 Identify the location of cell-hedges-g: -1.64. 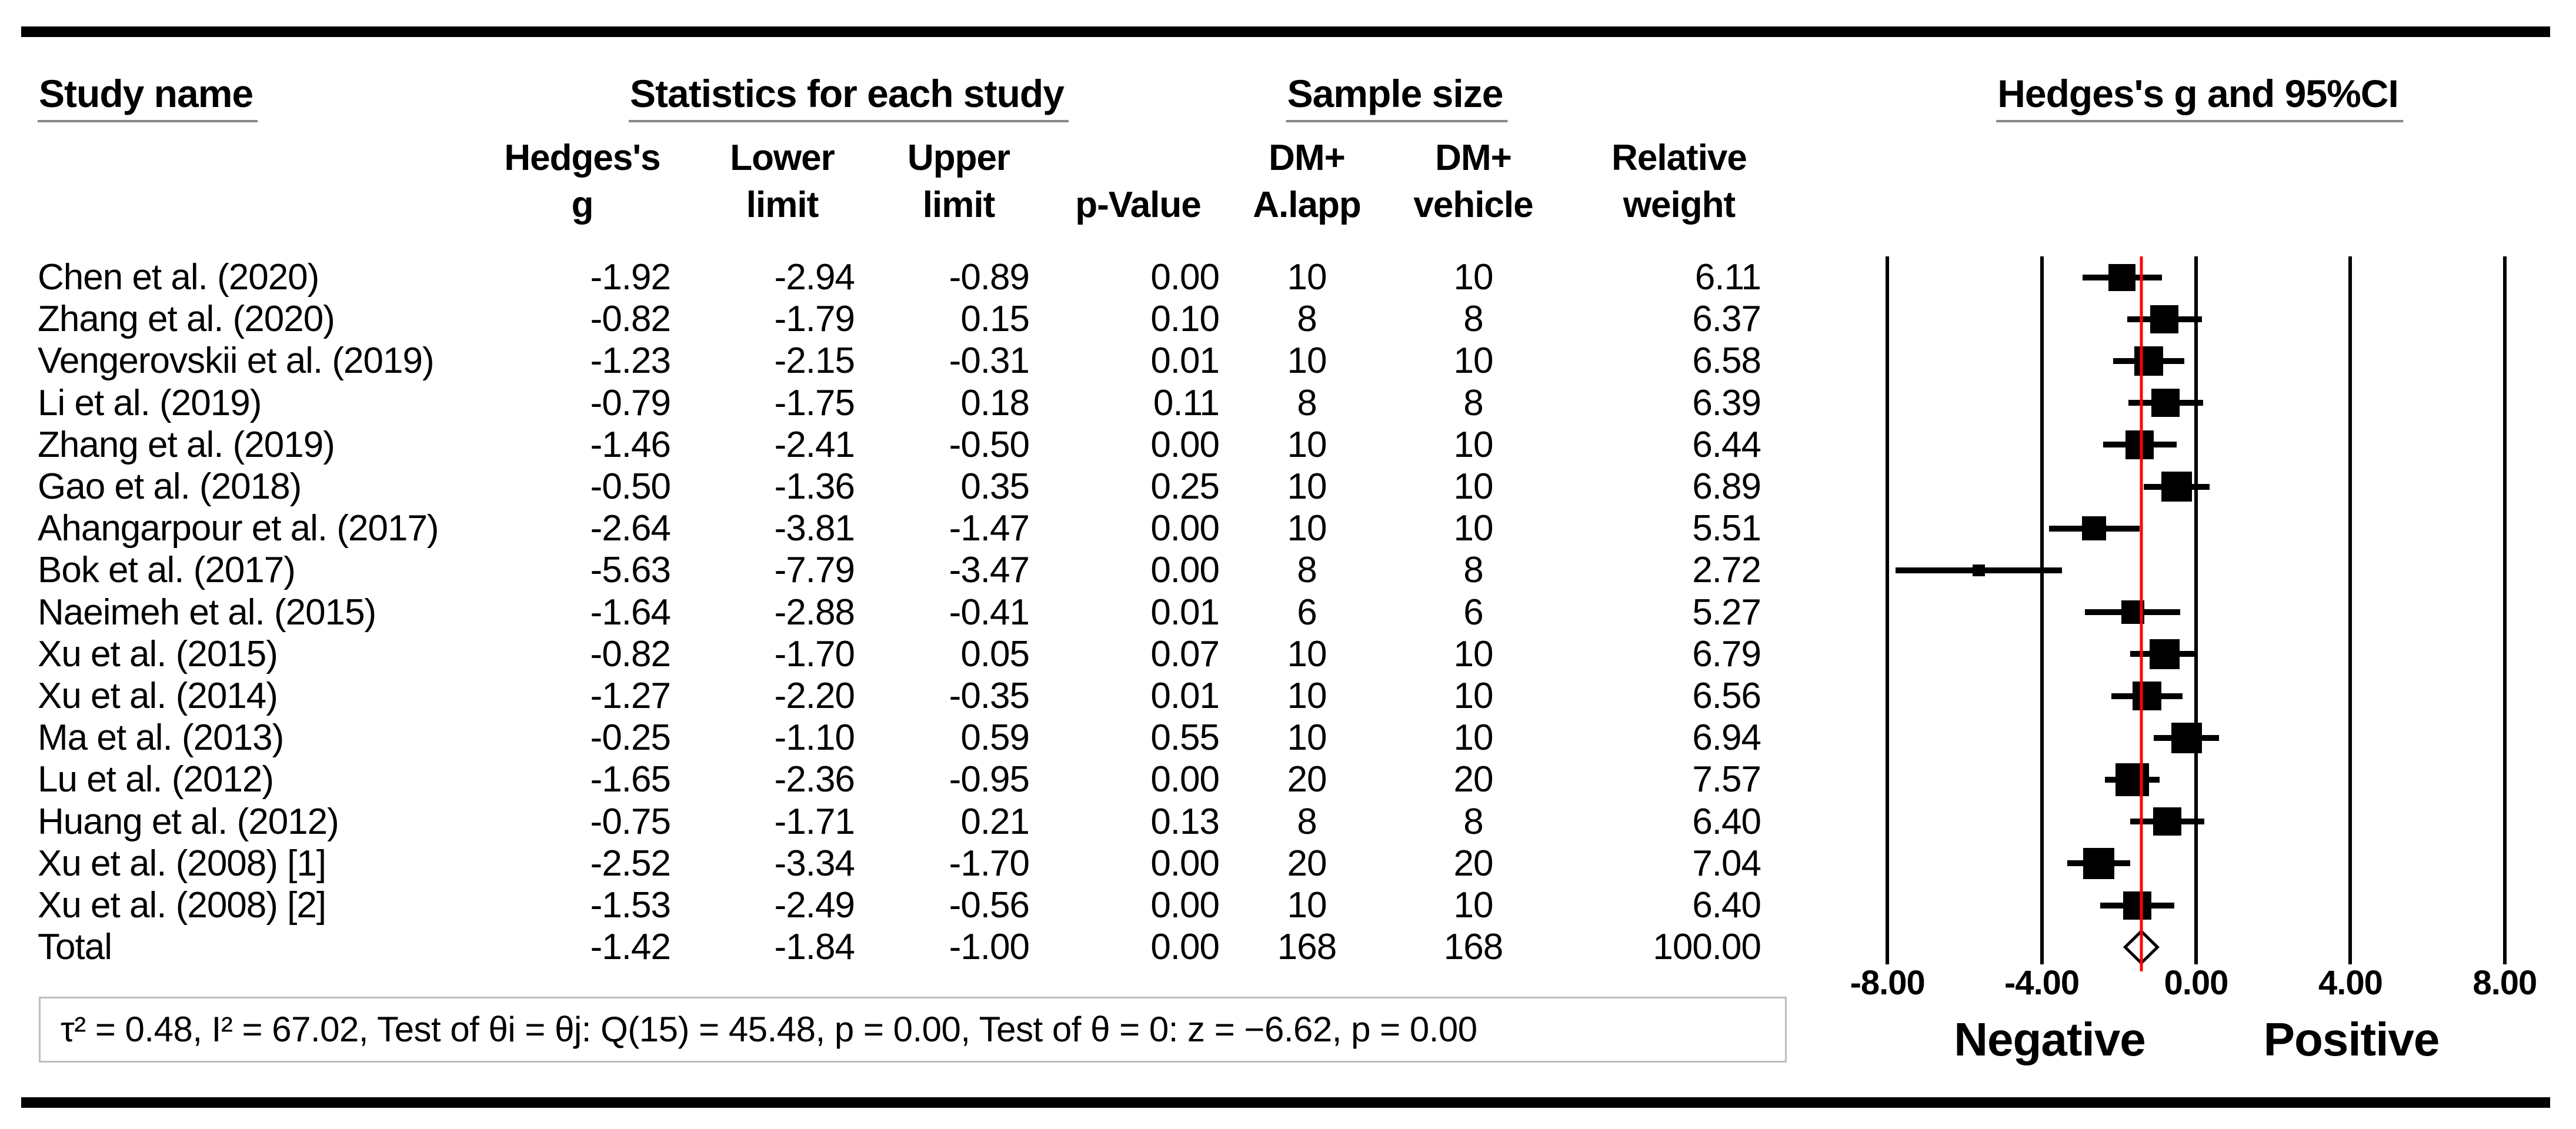
(630, 612).